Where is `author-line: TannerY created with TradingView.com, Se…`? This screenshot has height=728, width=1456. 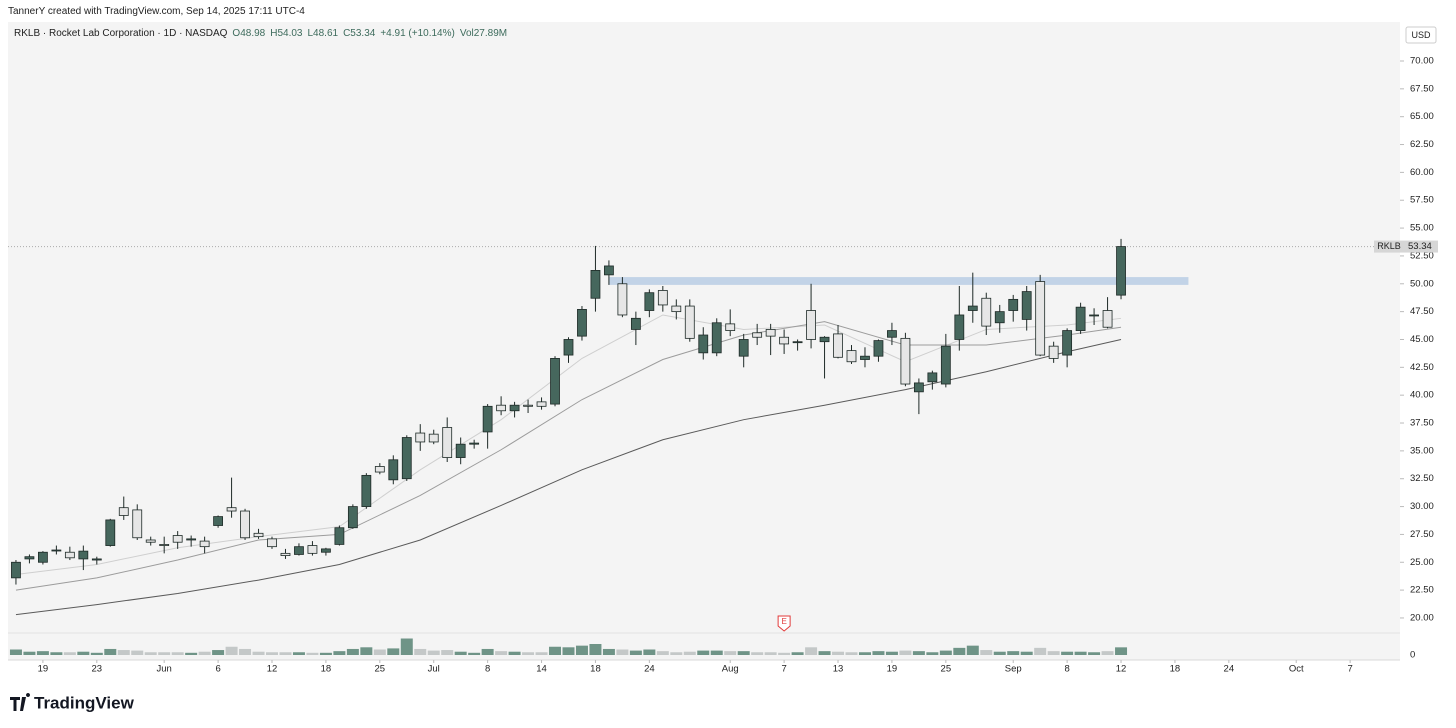
author-line: TannerY created with TradingView.com, Se… is located at coordinates (159, 11).